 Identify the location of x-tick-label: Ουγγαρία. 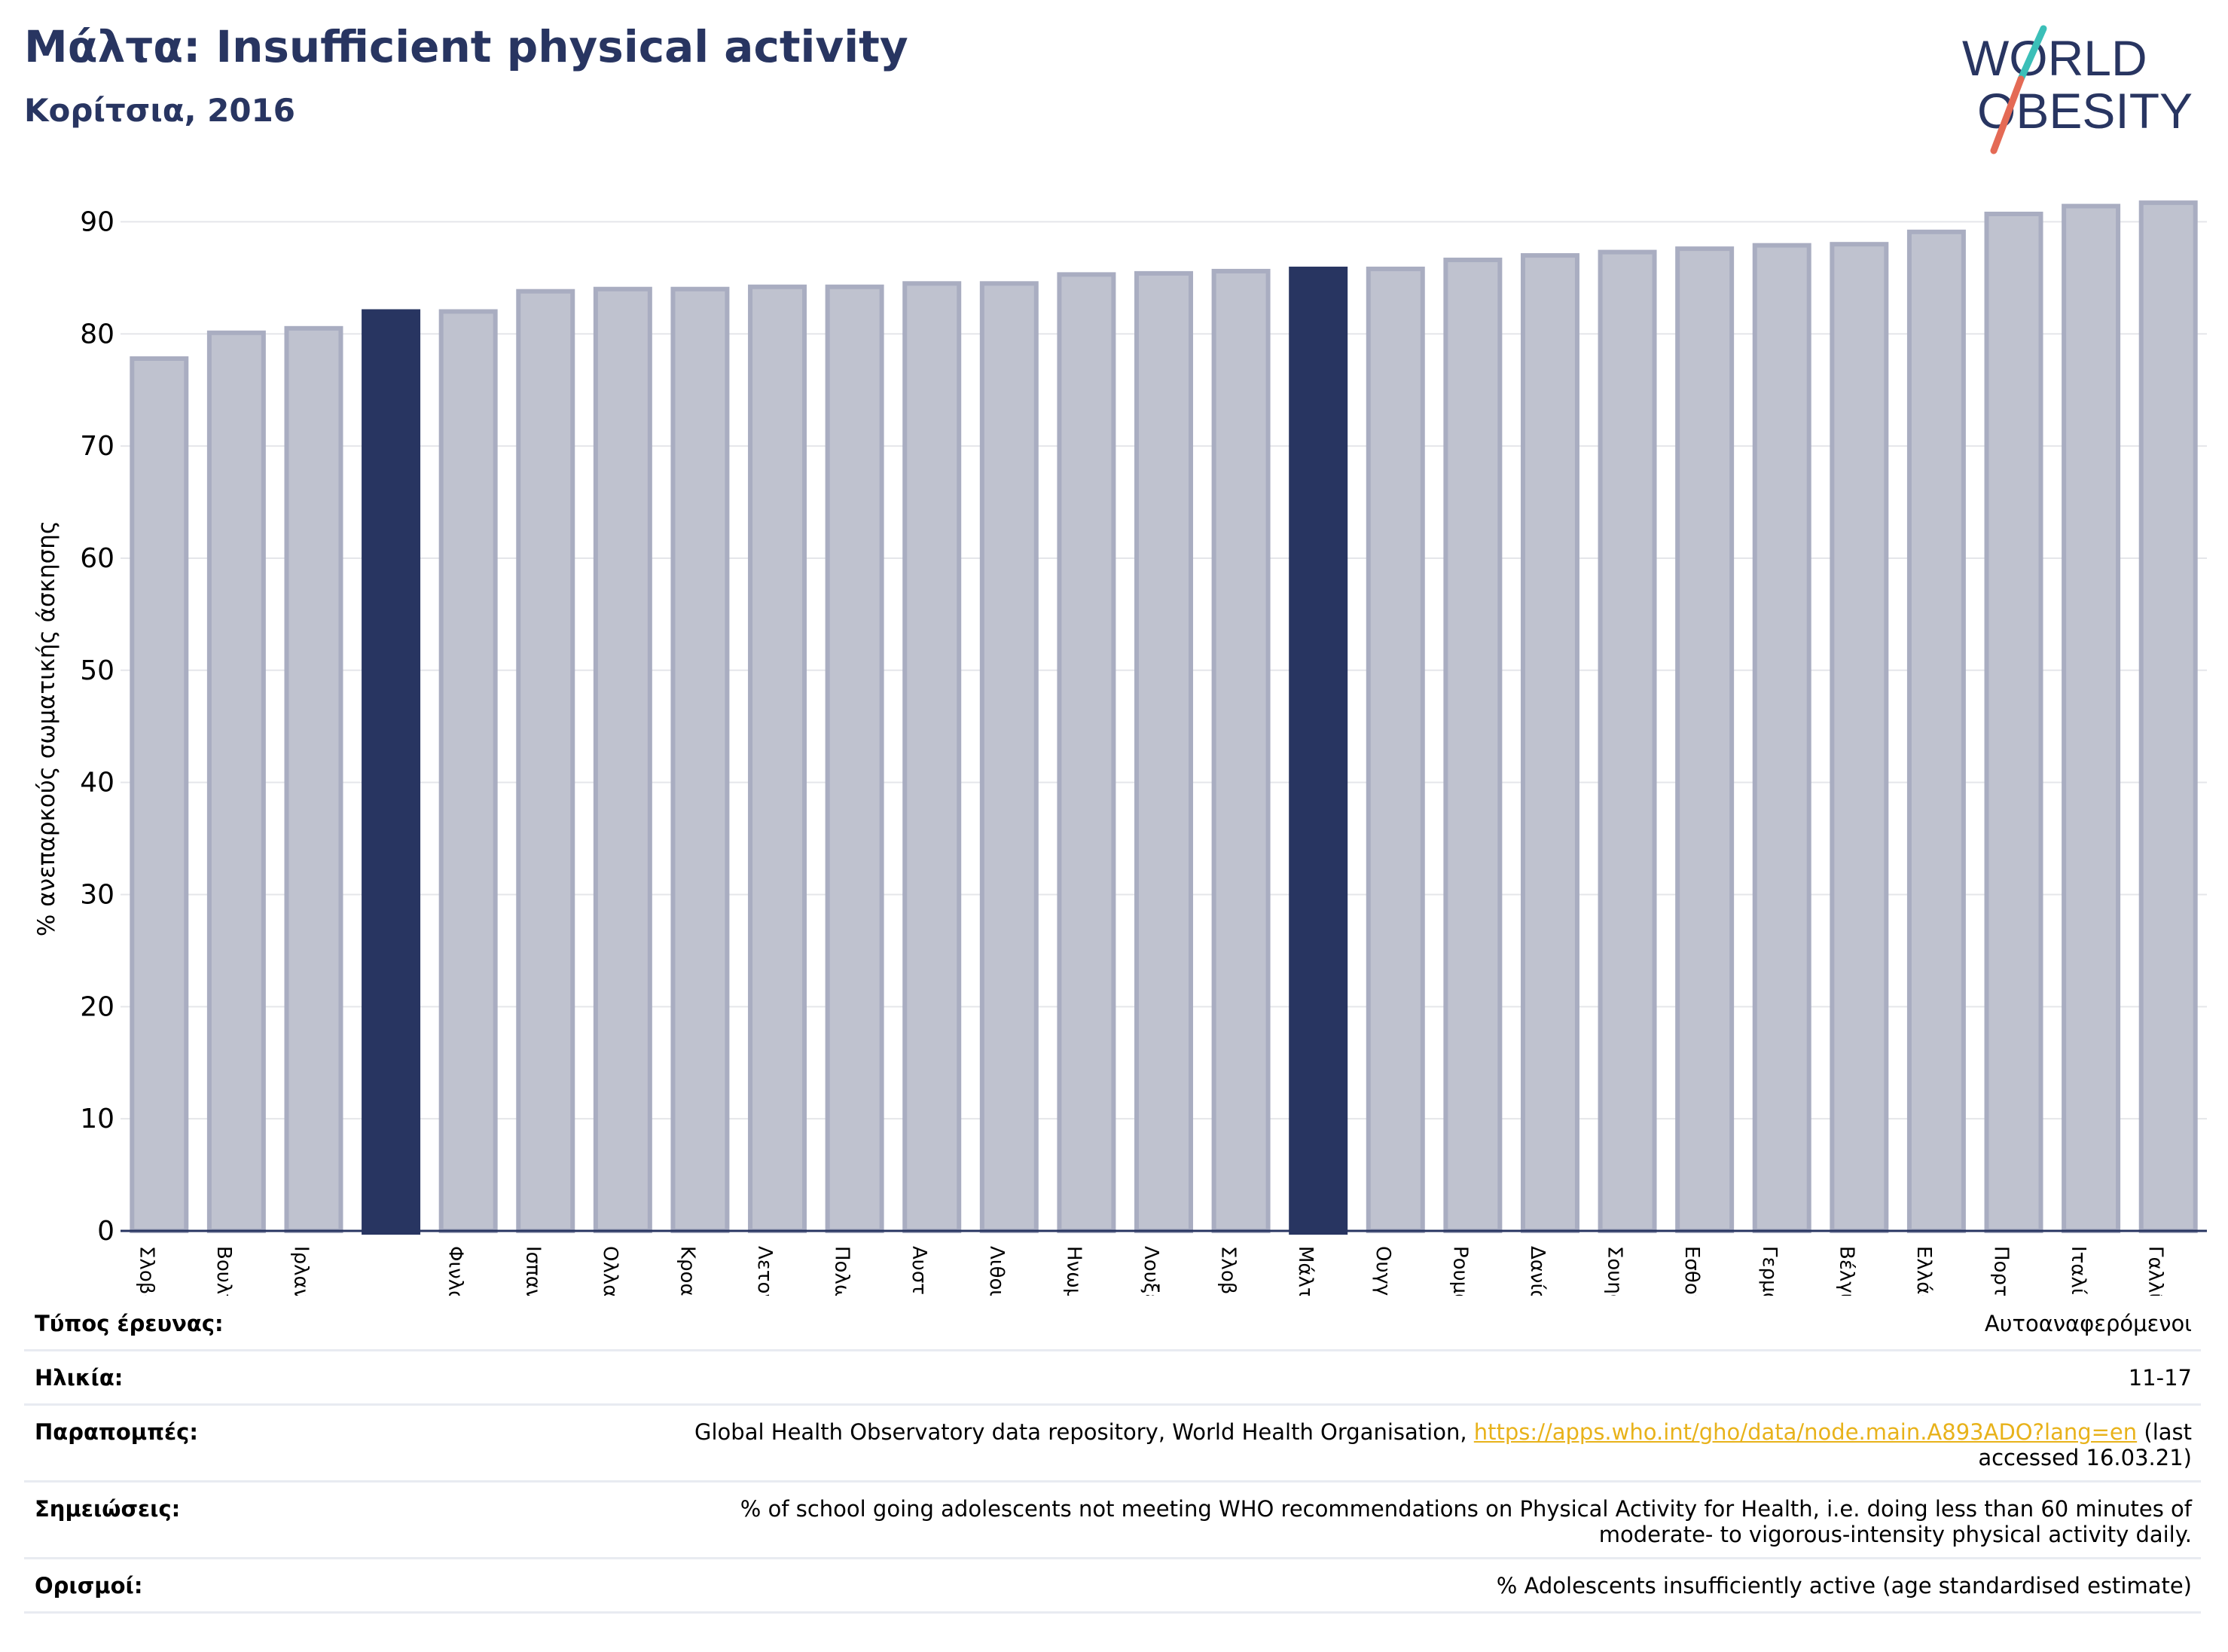
(1383, 1271).